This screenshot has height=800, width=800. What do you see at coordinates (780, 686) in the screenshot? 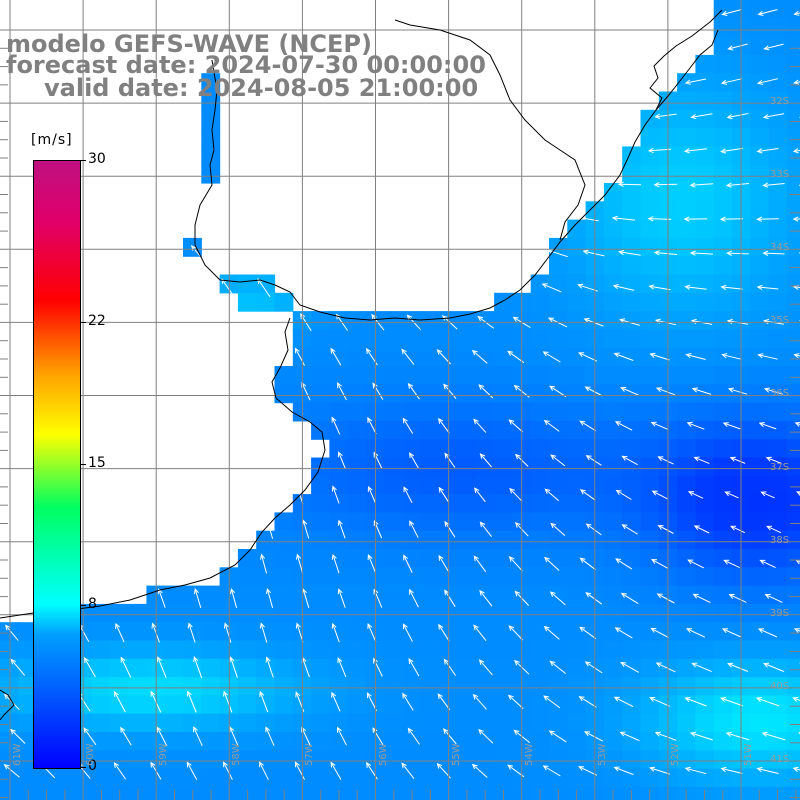
I see `latitude-label: 40S` at bounding box center [780, 686].